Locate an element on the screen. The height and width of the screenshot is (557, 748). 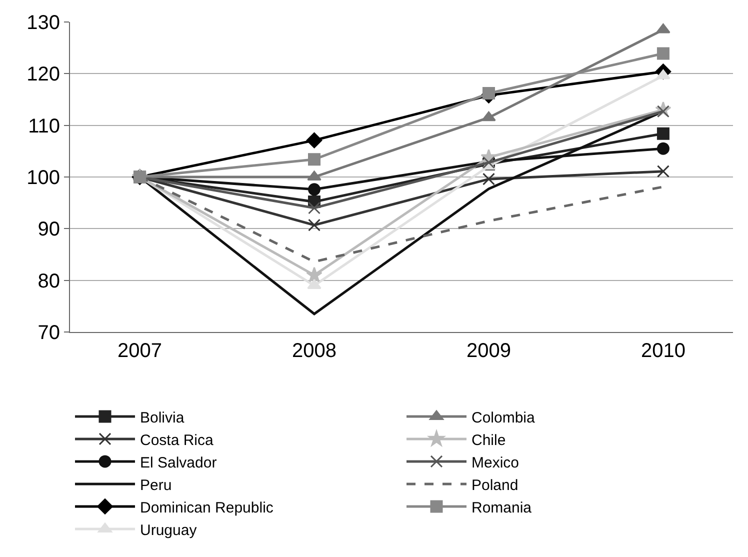
legend-label: Chile is located at coordinates (489, 440).